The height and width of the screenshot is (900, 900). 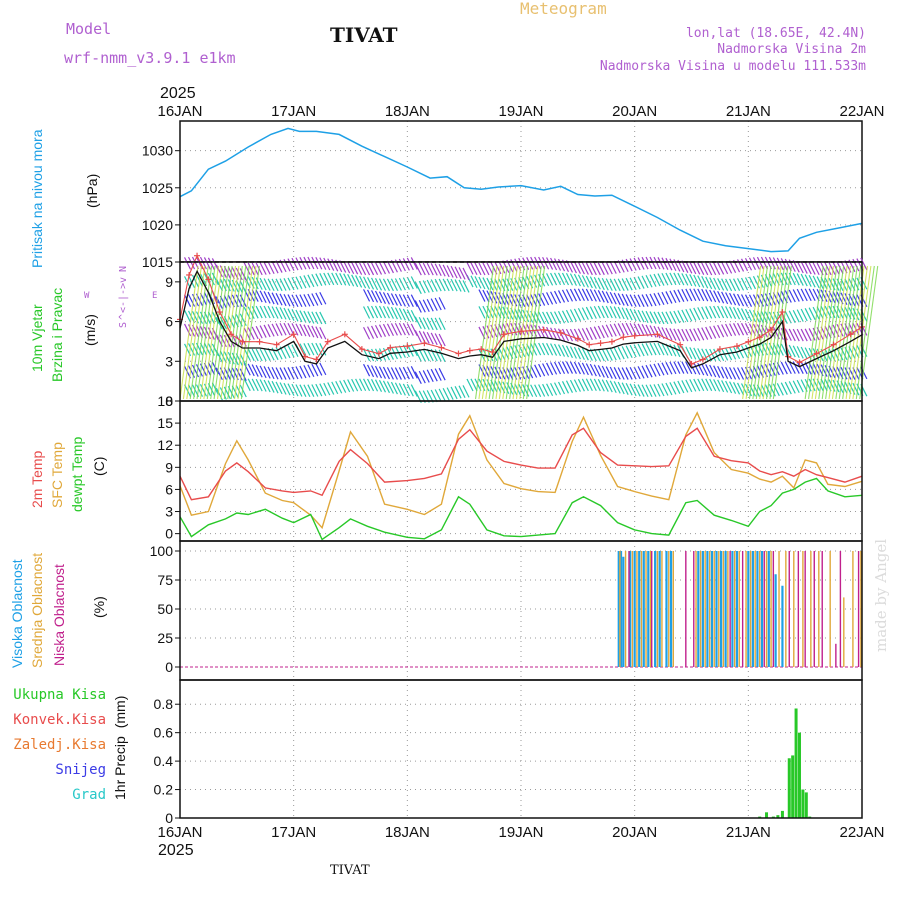 What do you see at coordinates (57, 475) in the screenshot?
I see `temp-ylabel-sfc: SFC Temp` at bounding box center [57, 475].